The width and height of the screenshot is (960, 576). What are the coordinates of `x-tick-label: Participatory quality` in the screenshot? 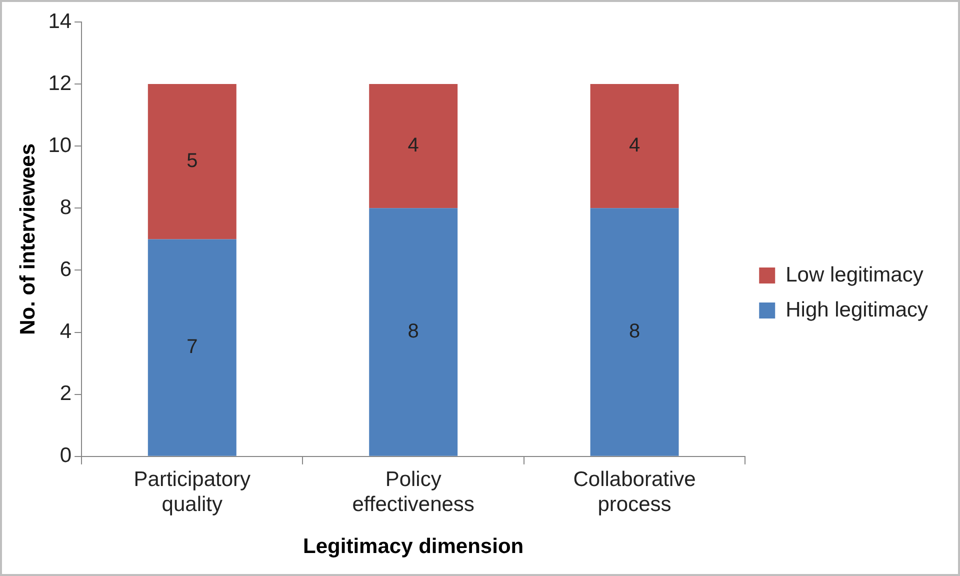 It's located at (192, 492).